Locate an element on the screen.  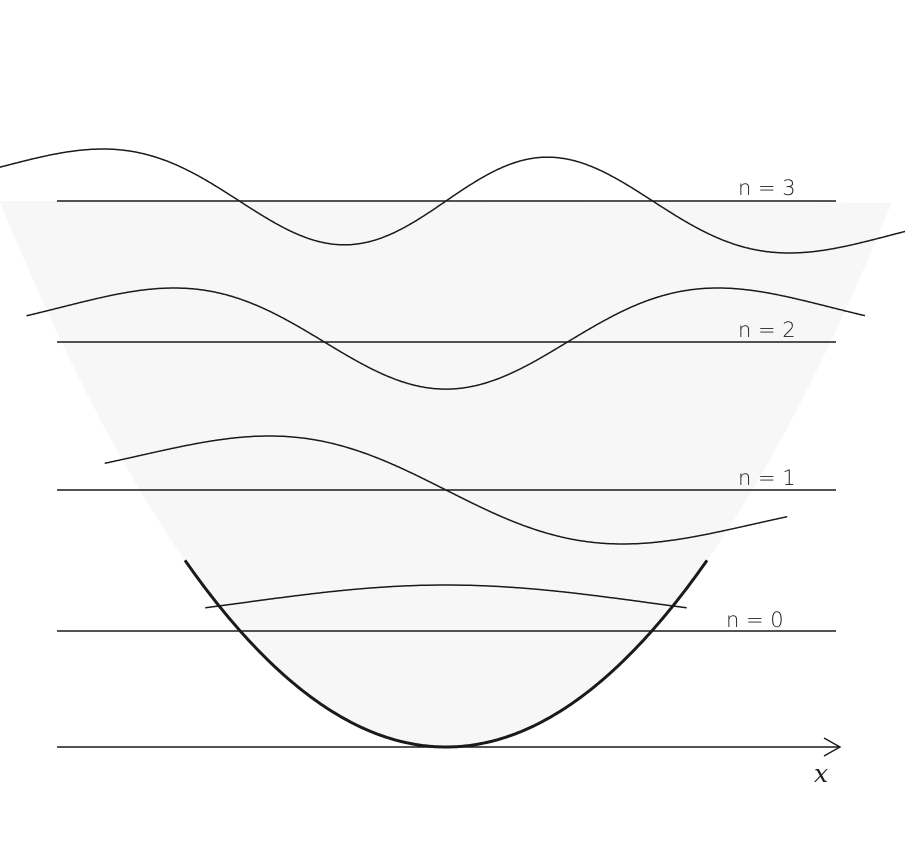
level-label-n0: n = 0 is located at coordinates (755, 620).